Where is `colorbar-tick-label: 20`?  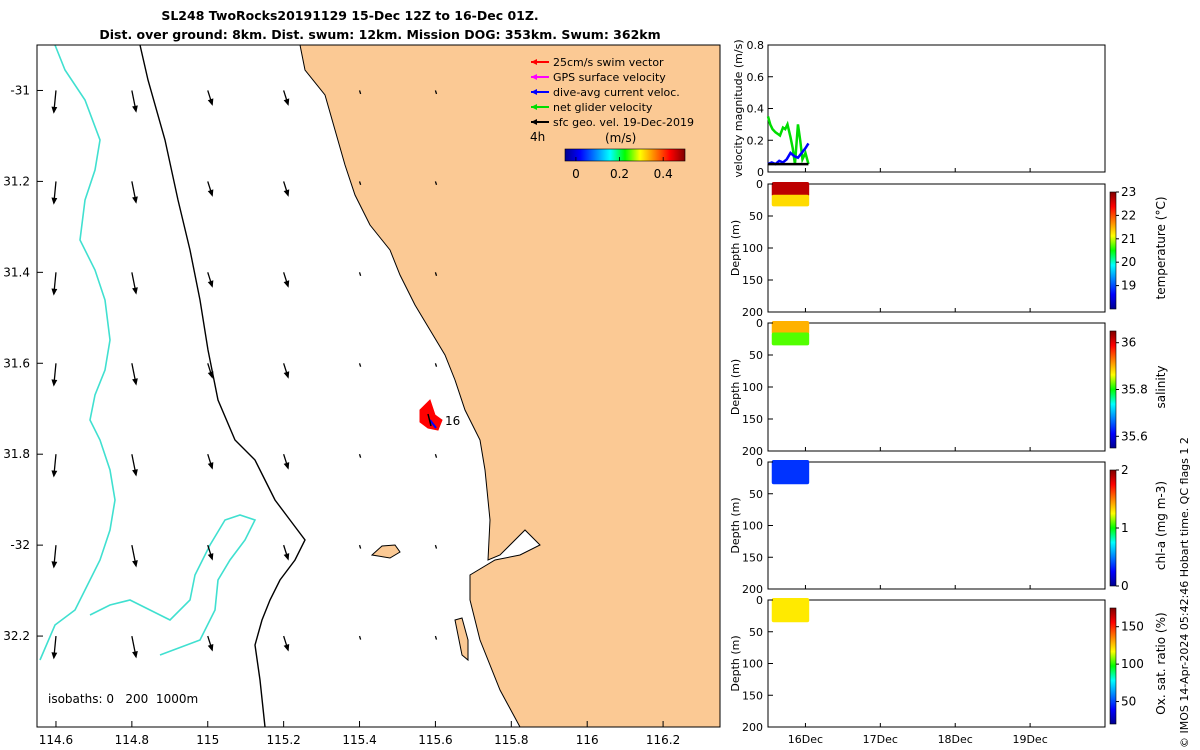
colorbar-tick-label: 20 is located at coordinates (1128, 262).